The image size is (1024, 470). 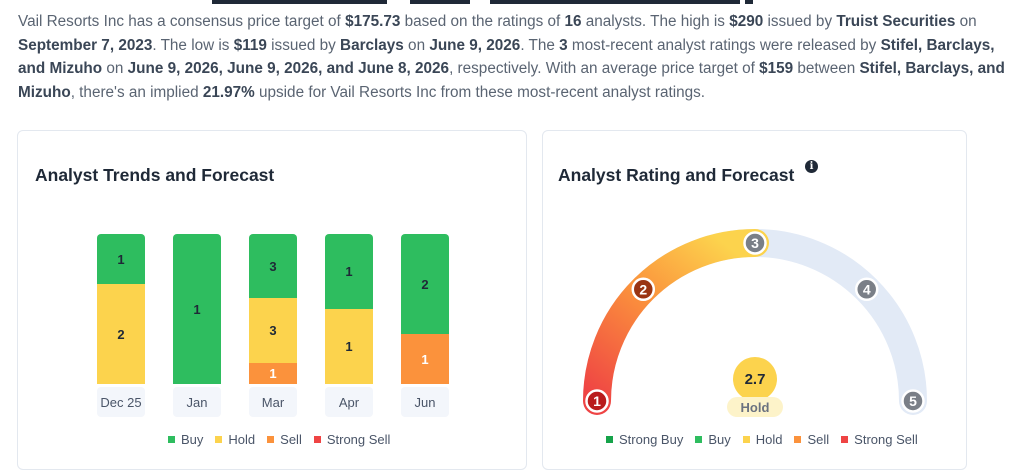 What do you see at coordinates (197, 402) in the screenshot?
I see `month-label: Jan` at bounding box center [197, 402].